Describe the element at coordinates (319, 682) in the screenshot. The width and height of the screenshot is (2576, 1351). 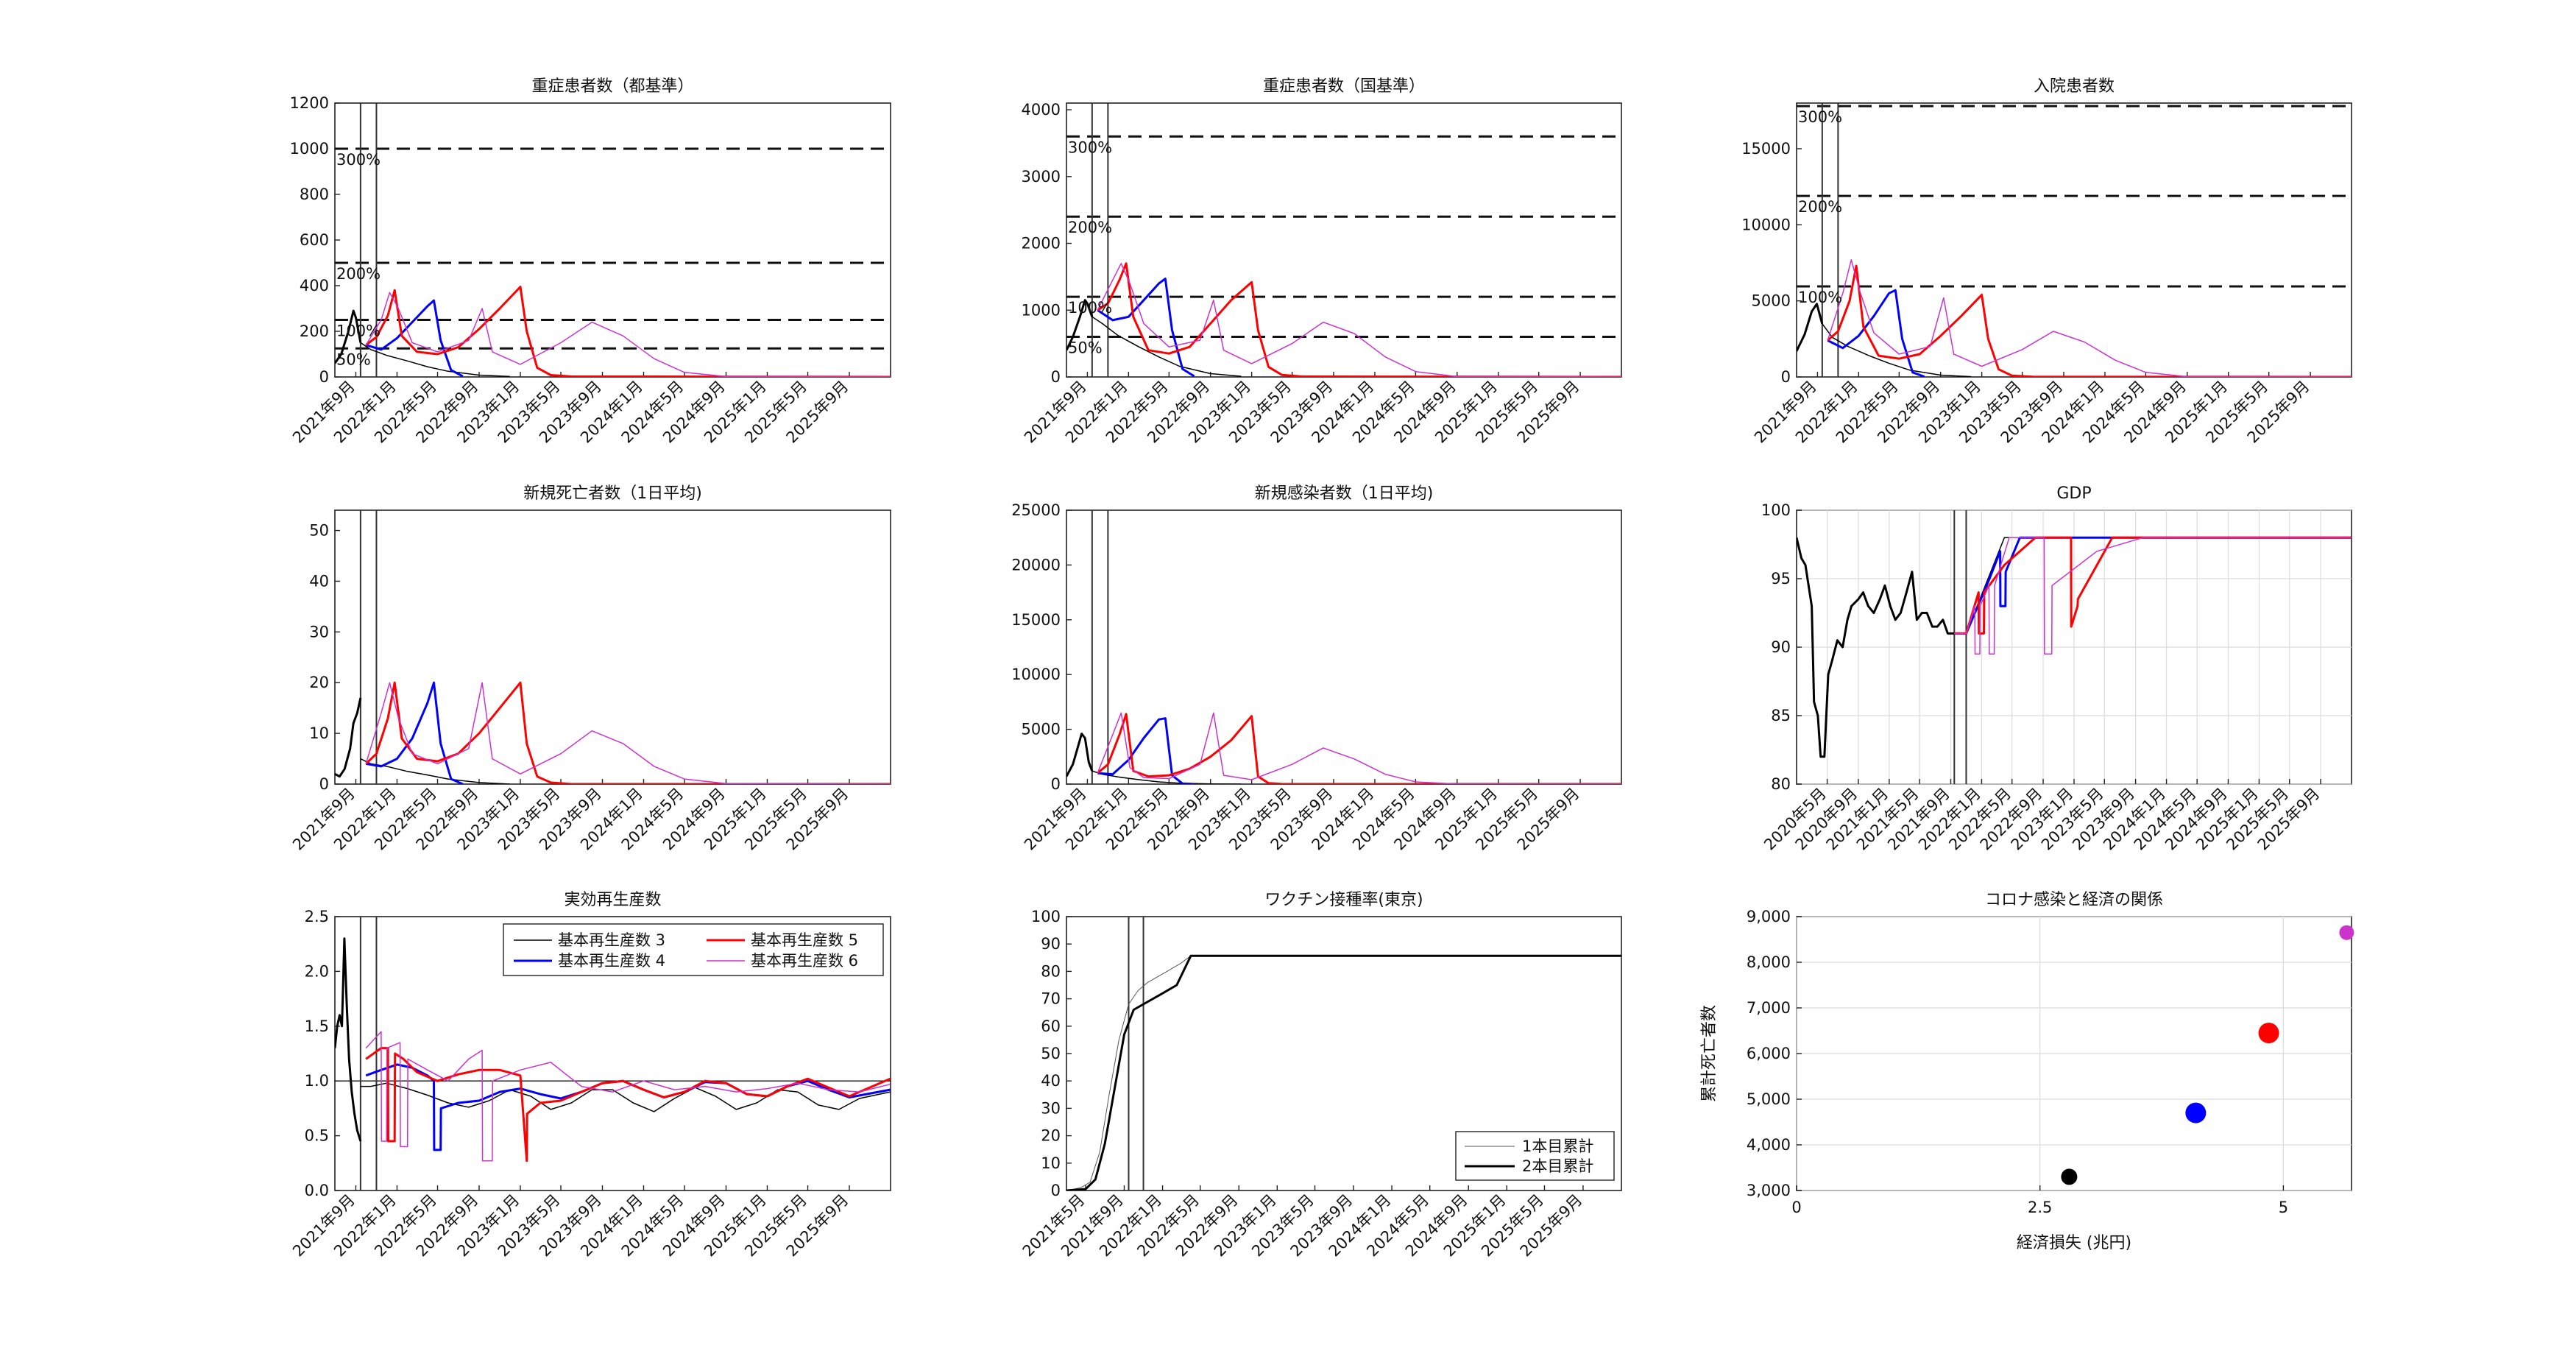
I see `y-tick-label: 20` at that location.